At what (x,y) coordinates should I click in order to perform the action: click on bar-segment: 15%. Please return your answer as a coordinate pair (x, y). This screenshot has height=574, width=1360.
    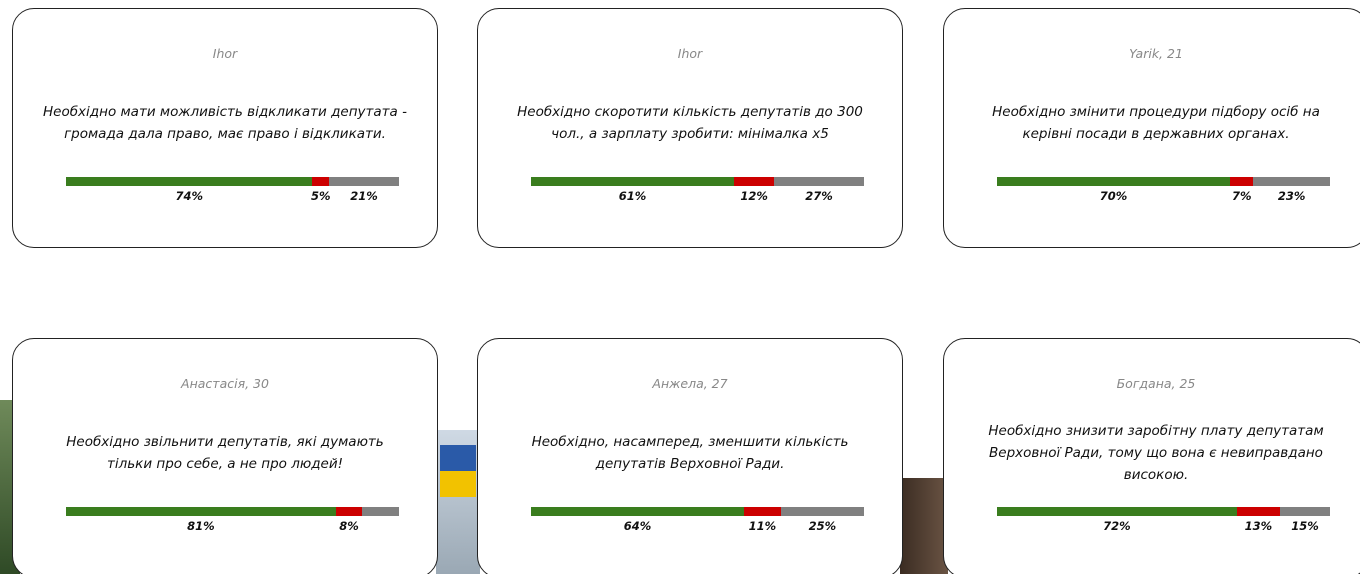
    Looking at the image, I should click on (1305, 520).